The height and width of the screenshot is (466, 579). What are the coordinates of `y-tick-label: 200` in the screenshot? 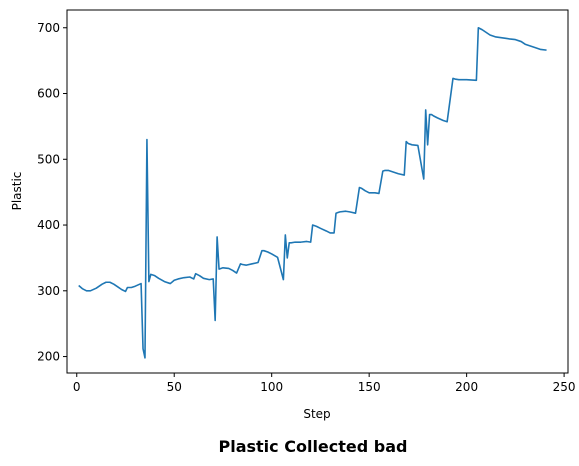 It's located at (48, 357).